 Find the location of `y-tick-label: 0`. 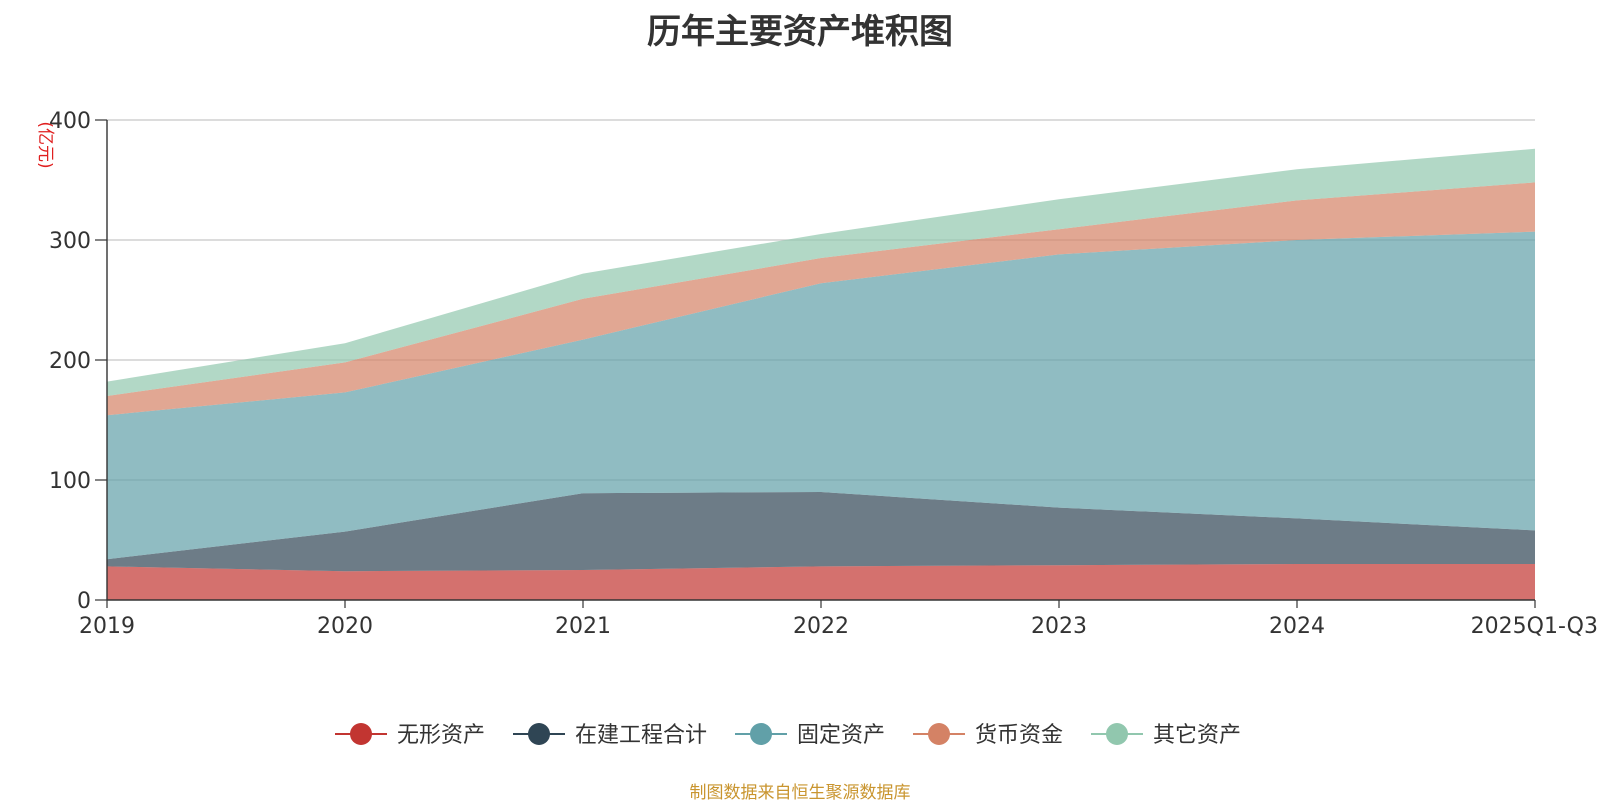

y-tick-label: 0 is located at coordinates (84, 601).